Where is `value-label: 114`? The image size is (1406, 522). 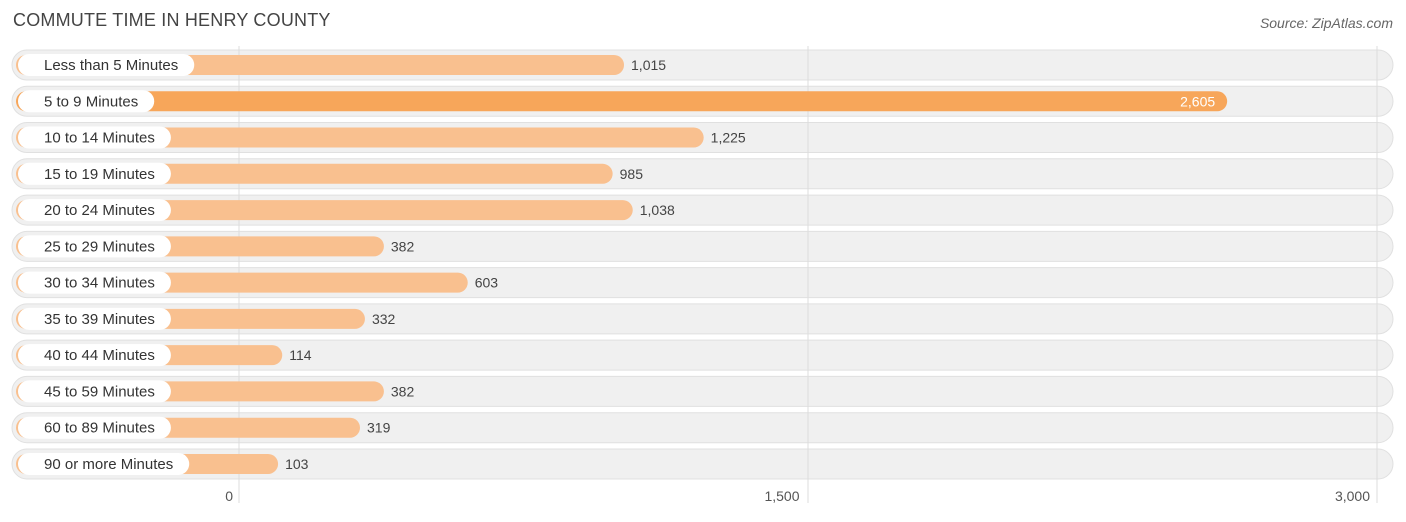 value-label: 114 is located at coordinates (300, 355).